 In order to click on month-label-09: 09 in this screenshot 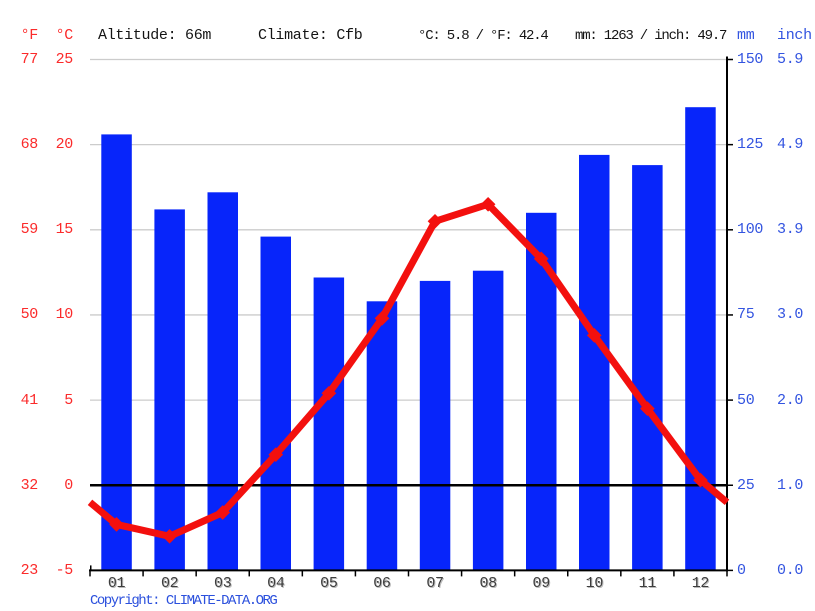, I will do `click(541, 583)`.